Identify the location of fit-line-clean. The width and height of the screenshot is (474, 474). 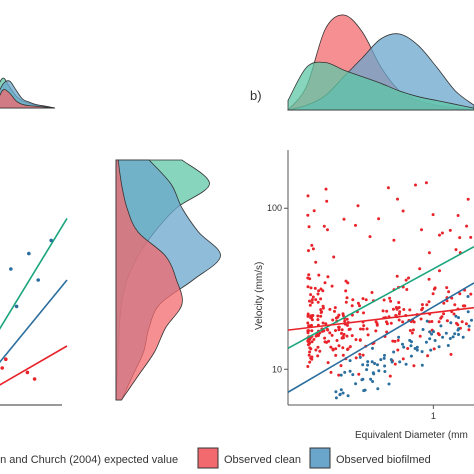
(34, 365).